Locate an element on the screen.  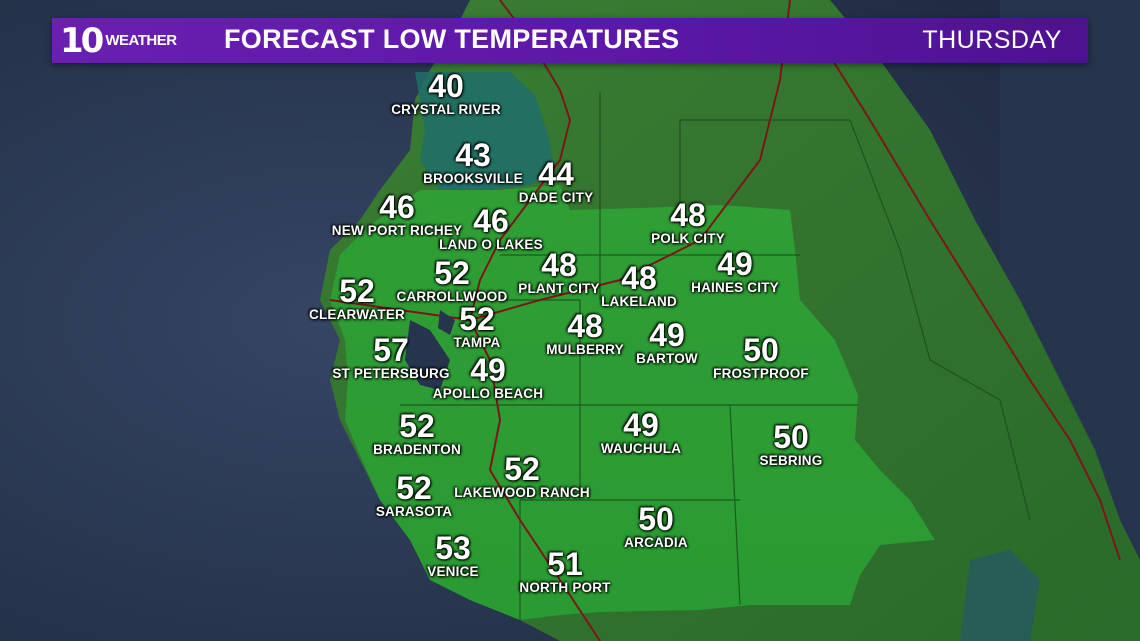
city-temp: 40 is located at coordinates (446, 86).